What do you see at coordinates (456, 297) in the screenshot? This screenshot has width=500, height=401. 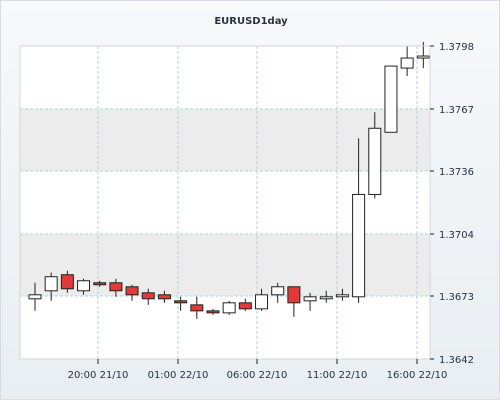 I see `y-tick-label: 1.3673` at bounding box center [456, 297].